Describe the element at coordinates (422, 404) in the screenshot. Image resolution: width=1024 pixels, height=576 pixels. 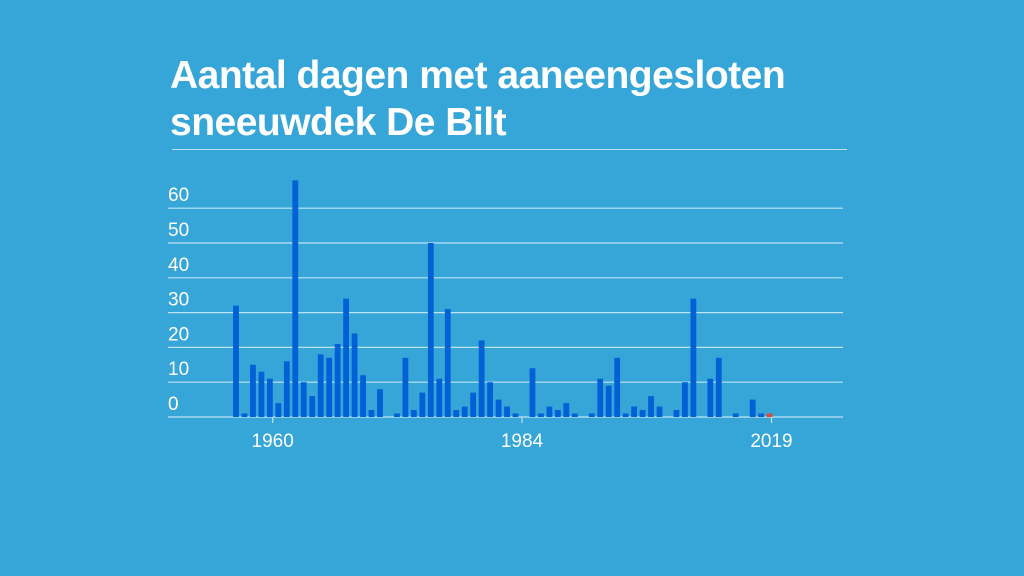
I see `bar-1978` at that location.